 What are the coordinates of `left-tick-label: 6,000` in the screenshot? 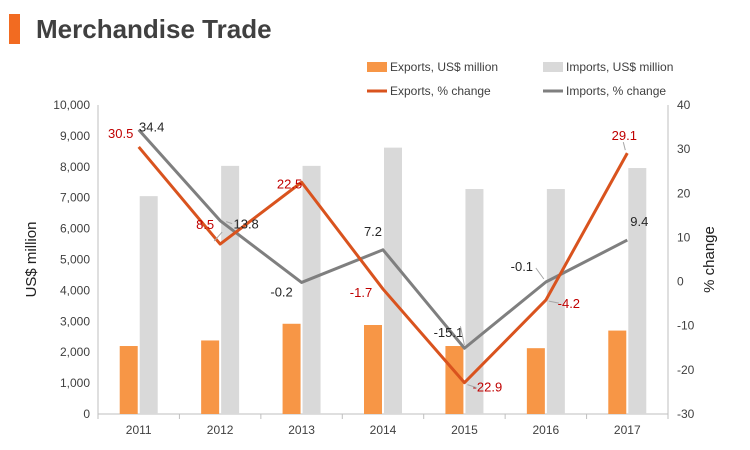 It's located at (75, 229).